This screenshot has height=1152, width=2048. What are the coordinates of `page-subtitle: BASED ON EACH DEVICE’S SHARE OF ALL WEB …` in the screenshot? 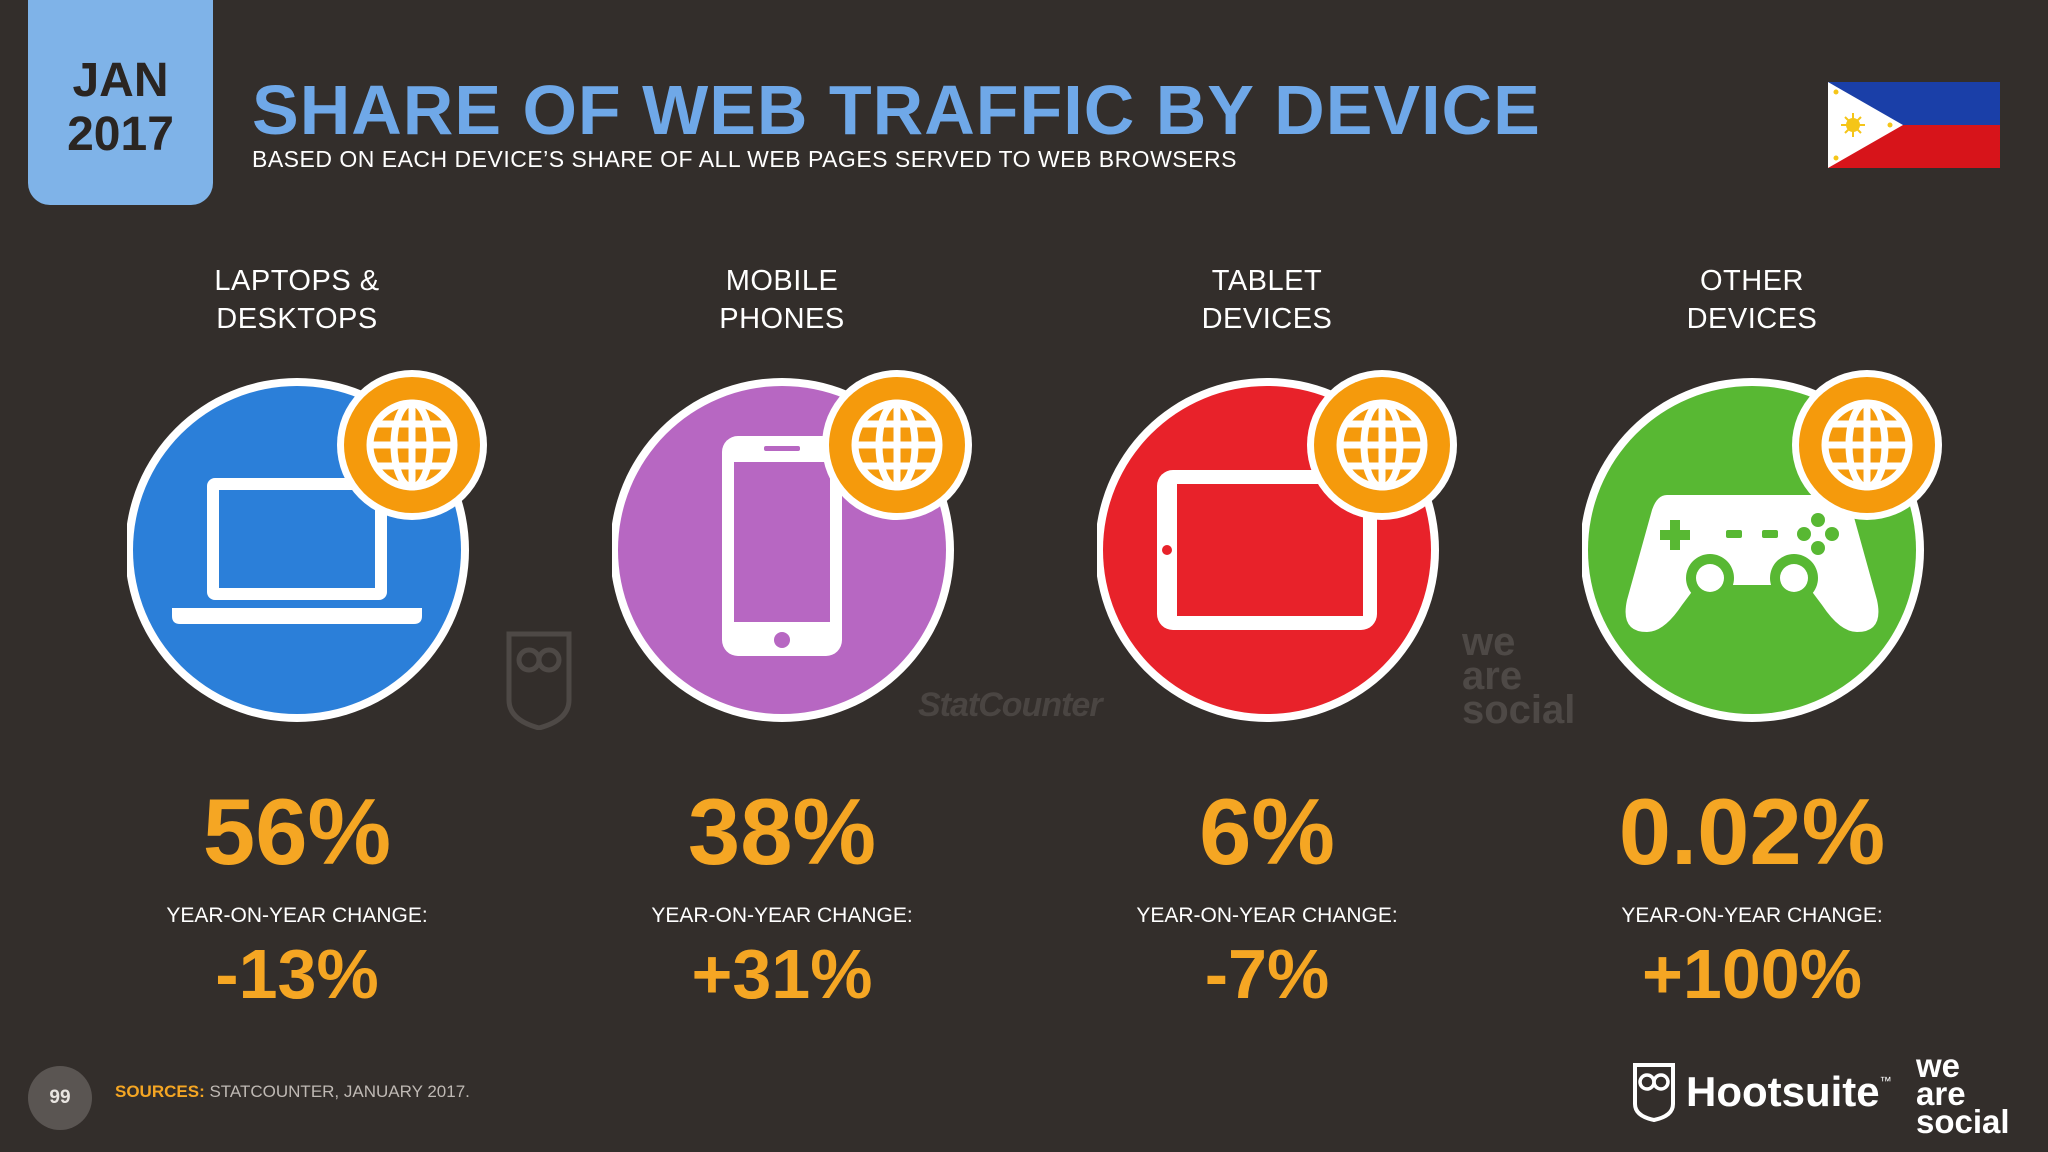 It's located at (744, 159).